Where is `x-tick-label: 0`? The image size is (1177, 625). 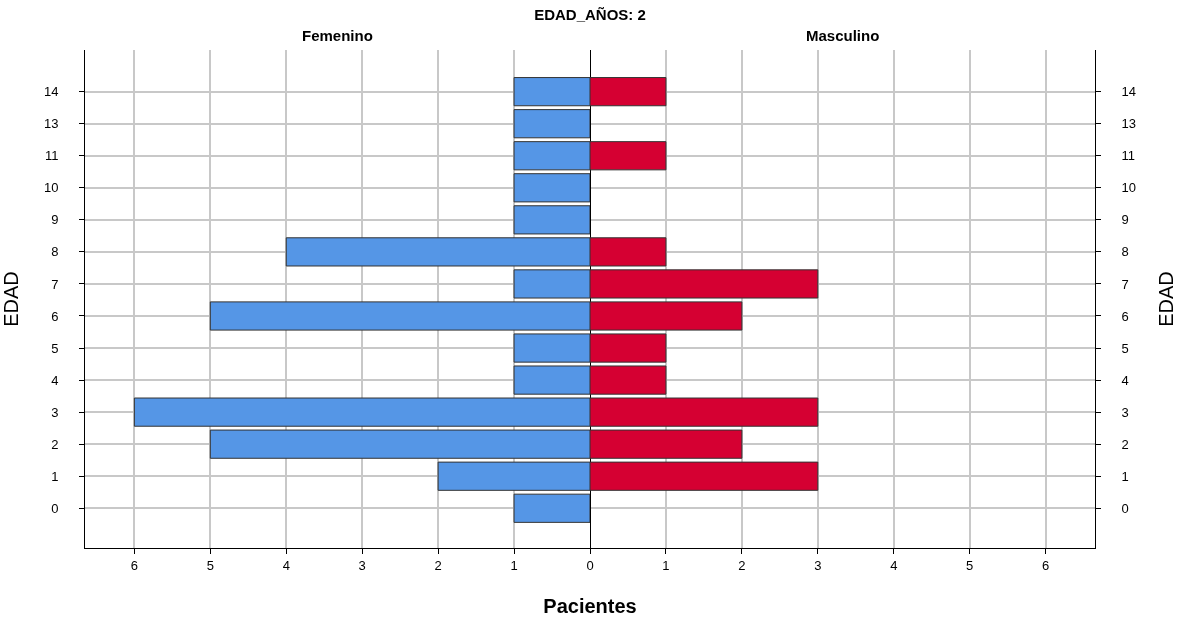 x-tick-label: 0 is located at coordinates (590, 565).